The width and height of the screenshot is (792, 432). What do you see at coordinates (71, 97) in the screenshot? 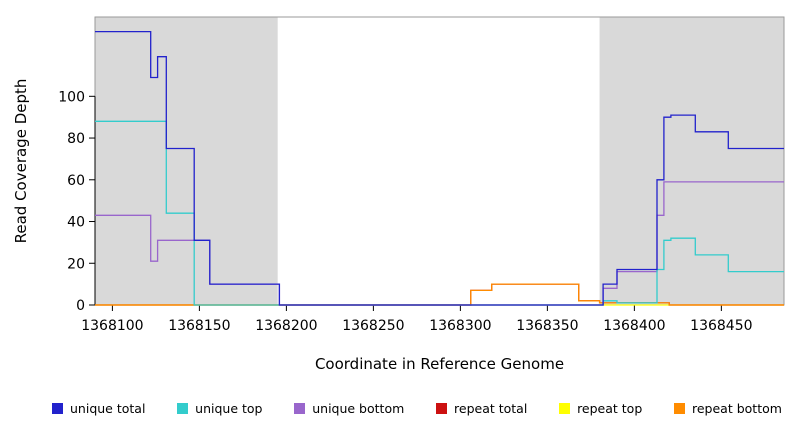
I see `svg-text: 100` at bounding box center [71, 97].